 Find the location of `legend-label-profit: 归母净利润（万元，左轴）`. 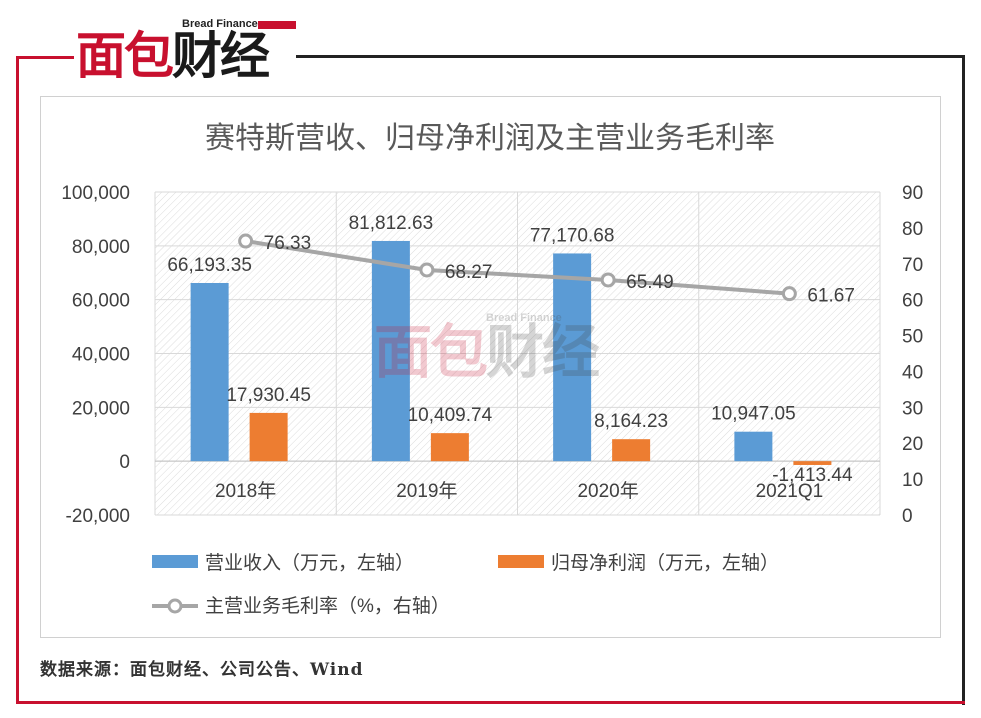

legend-label-profit: 归母净利润（万元，左轴） is located at coordinates (665, 563).